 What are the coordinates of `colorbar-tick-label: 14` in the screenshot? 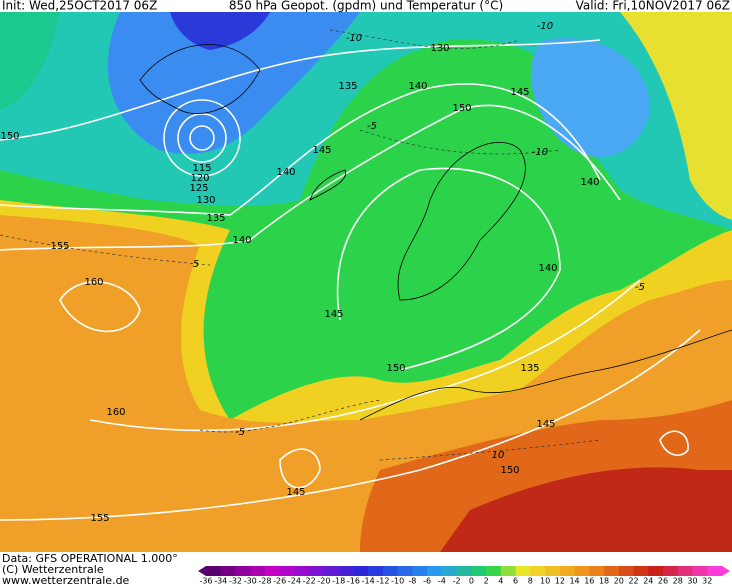 It's located at (574, 581).